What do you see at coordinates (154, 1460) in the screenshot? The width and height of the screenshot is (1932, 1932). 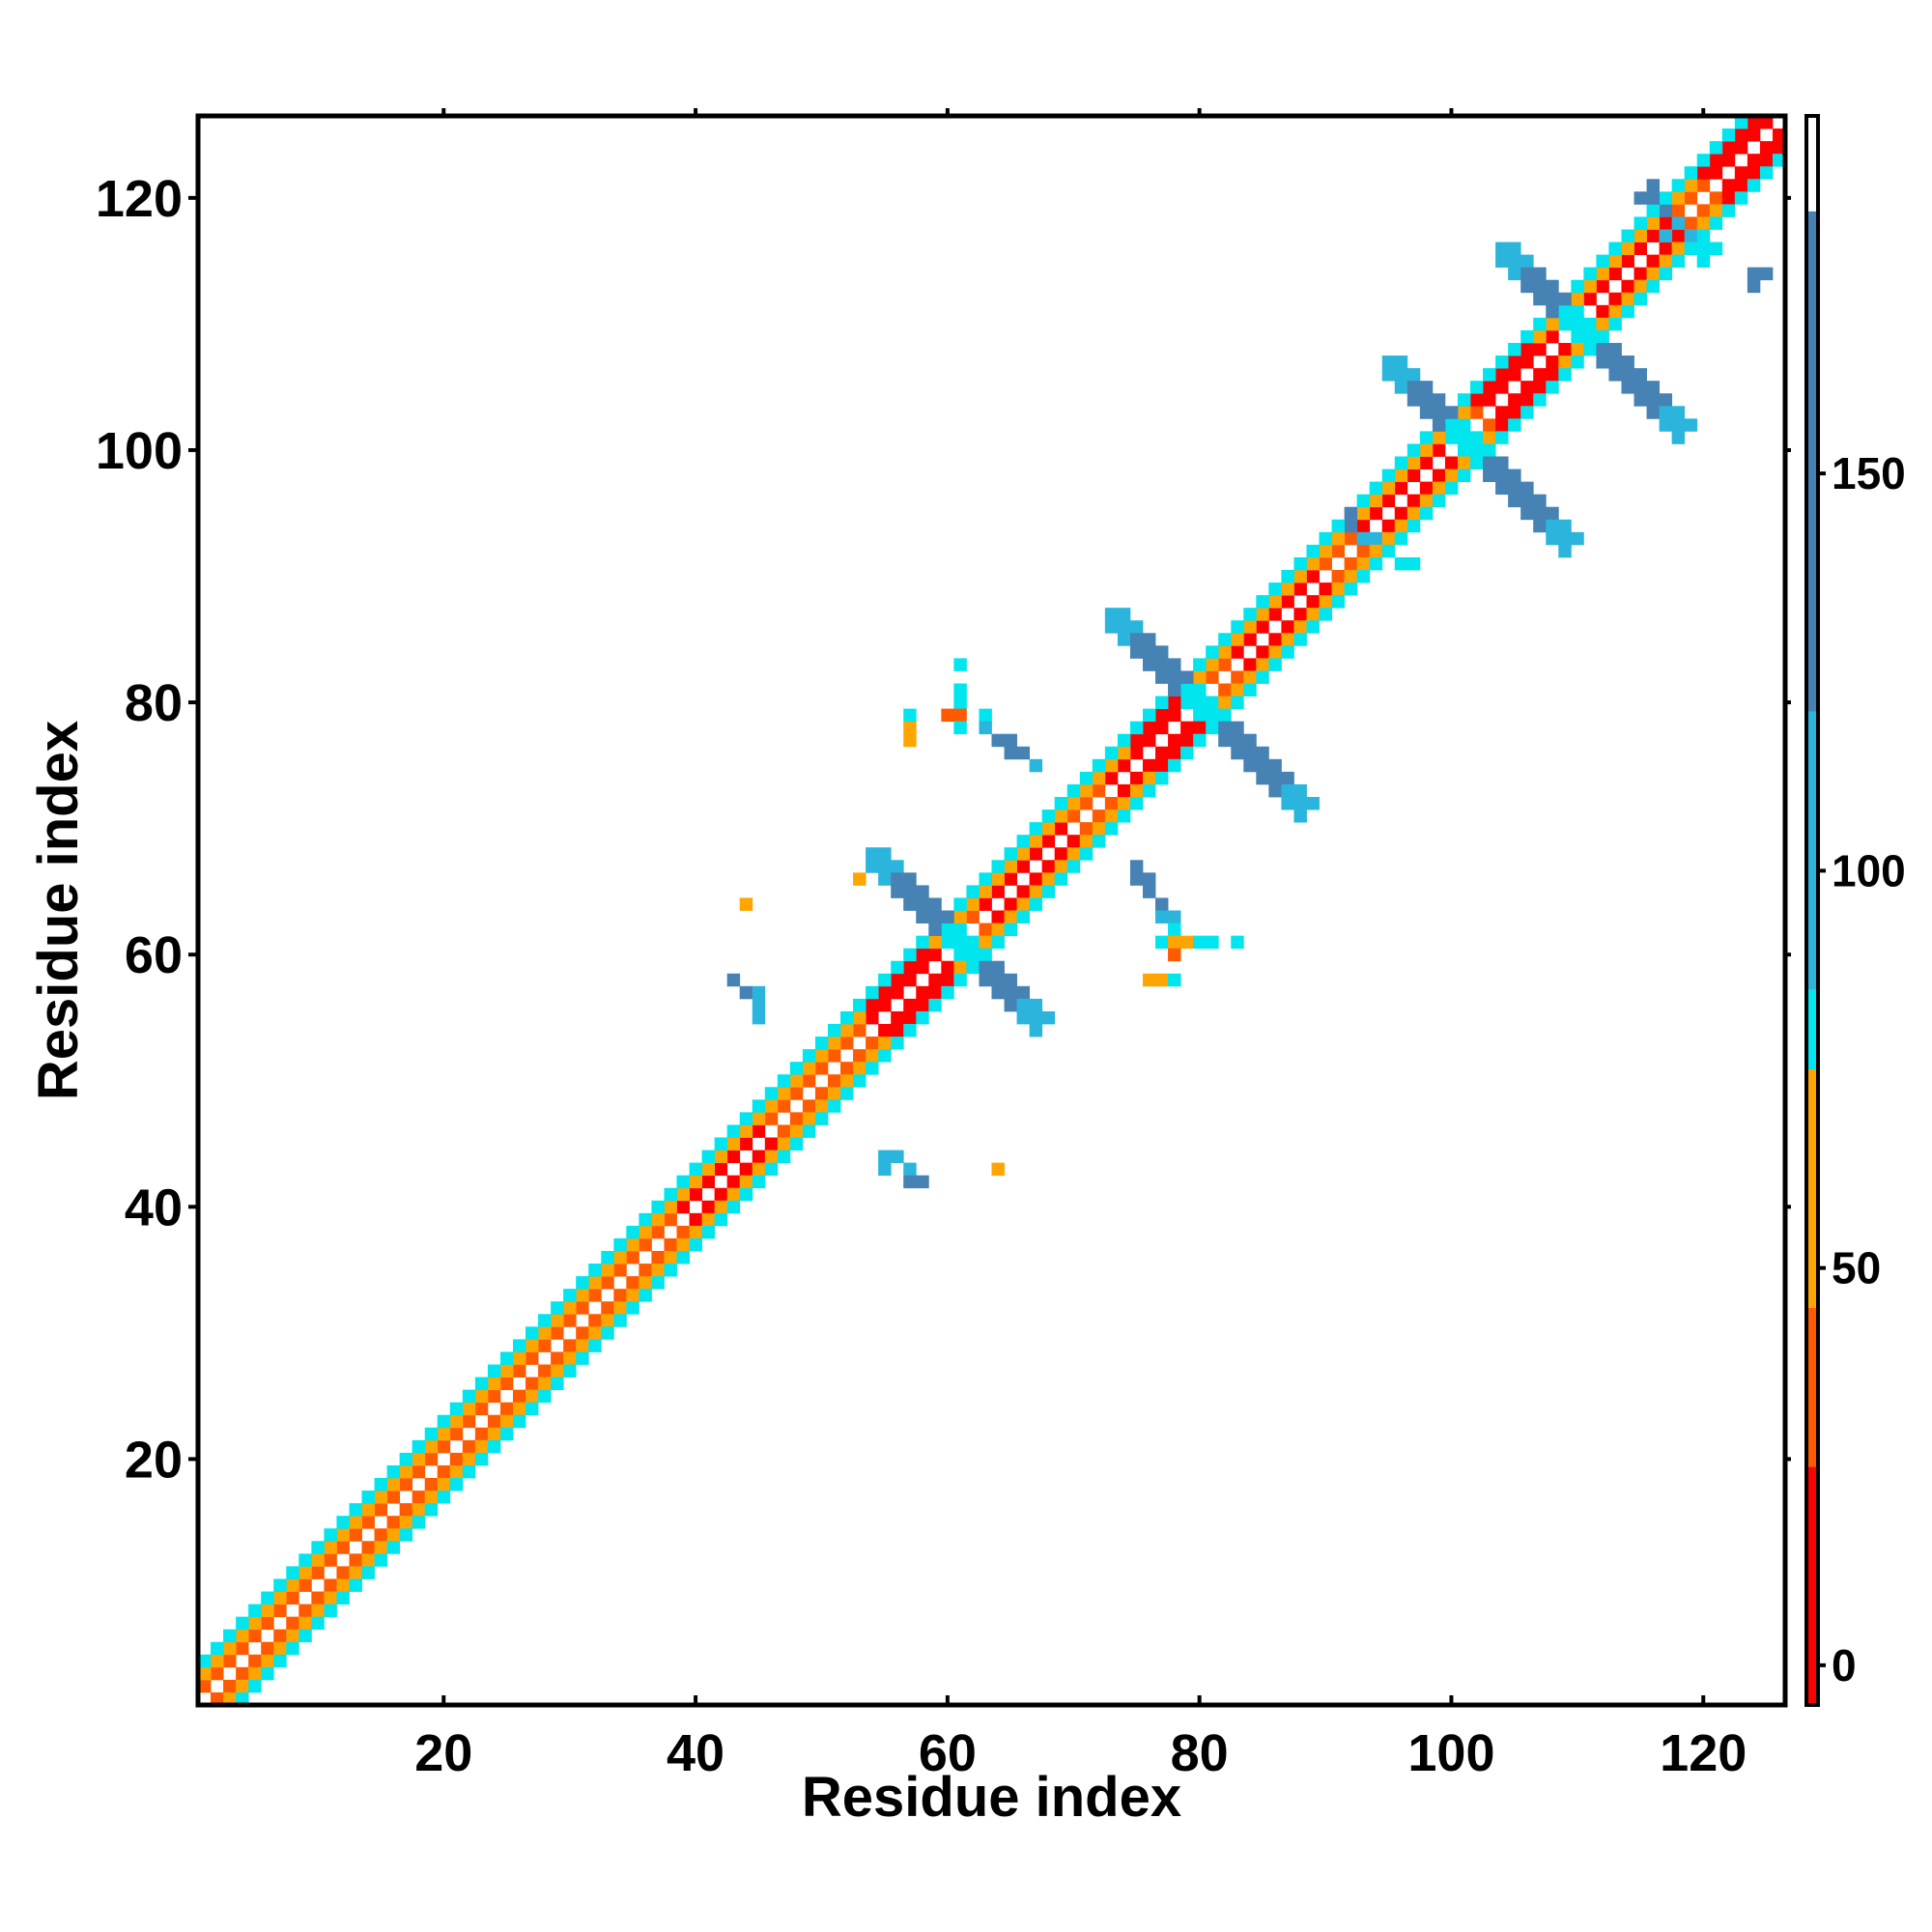 I see `y-tick-label: 20` at bounding box center [154, 1460].